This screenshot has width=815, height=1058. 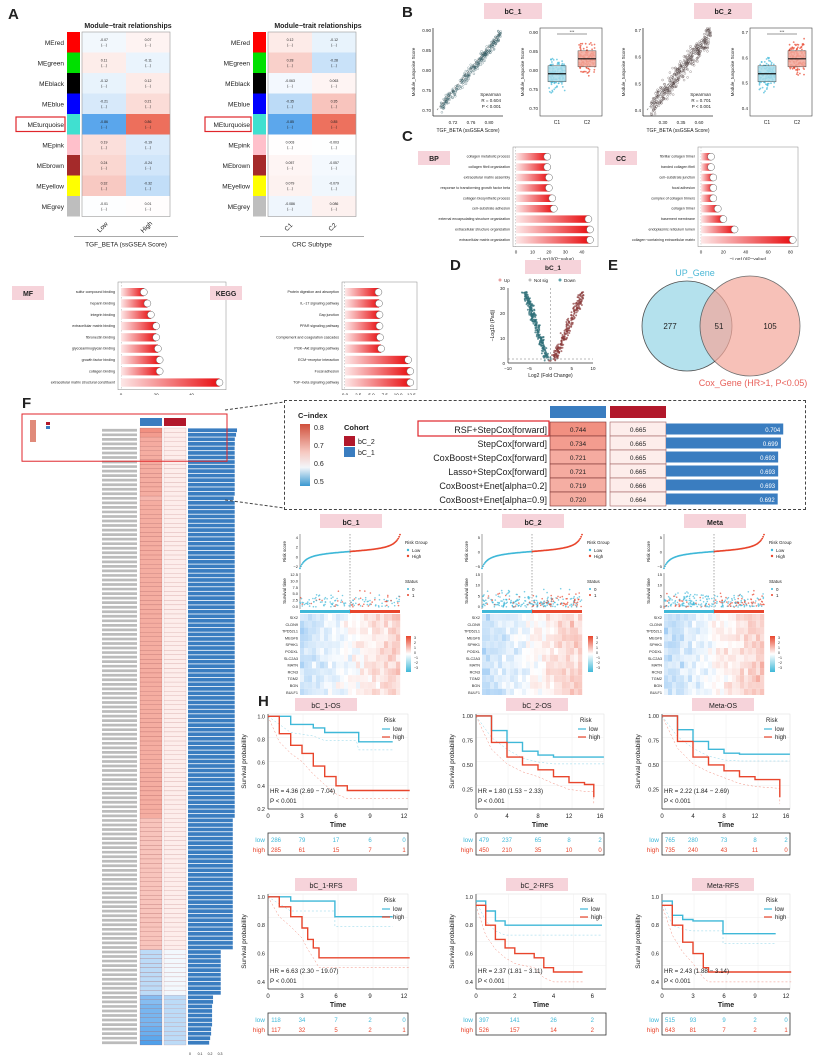 I want to click on model-name: CoxBoost+Enet[alpha=0.2], so click(x=493, y=486).